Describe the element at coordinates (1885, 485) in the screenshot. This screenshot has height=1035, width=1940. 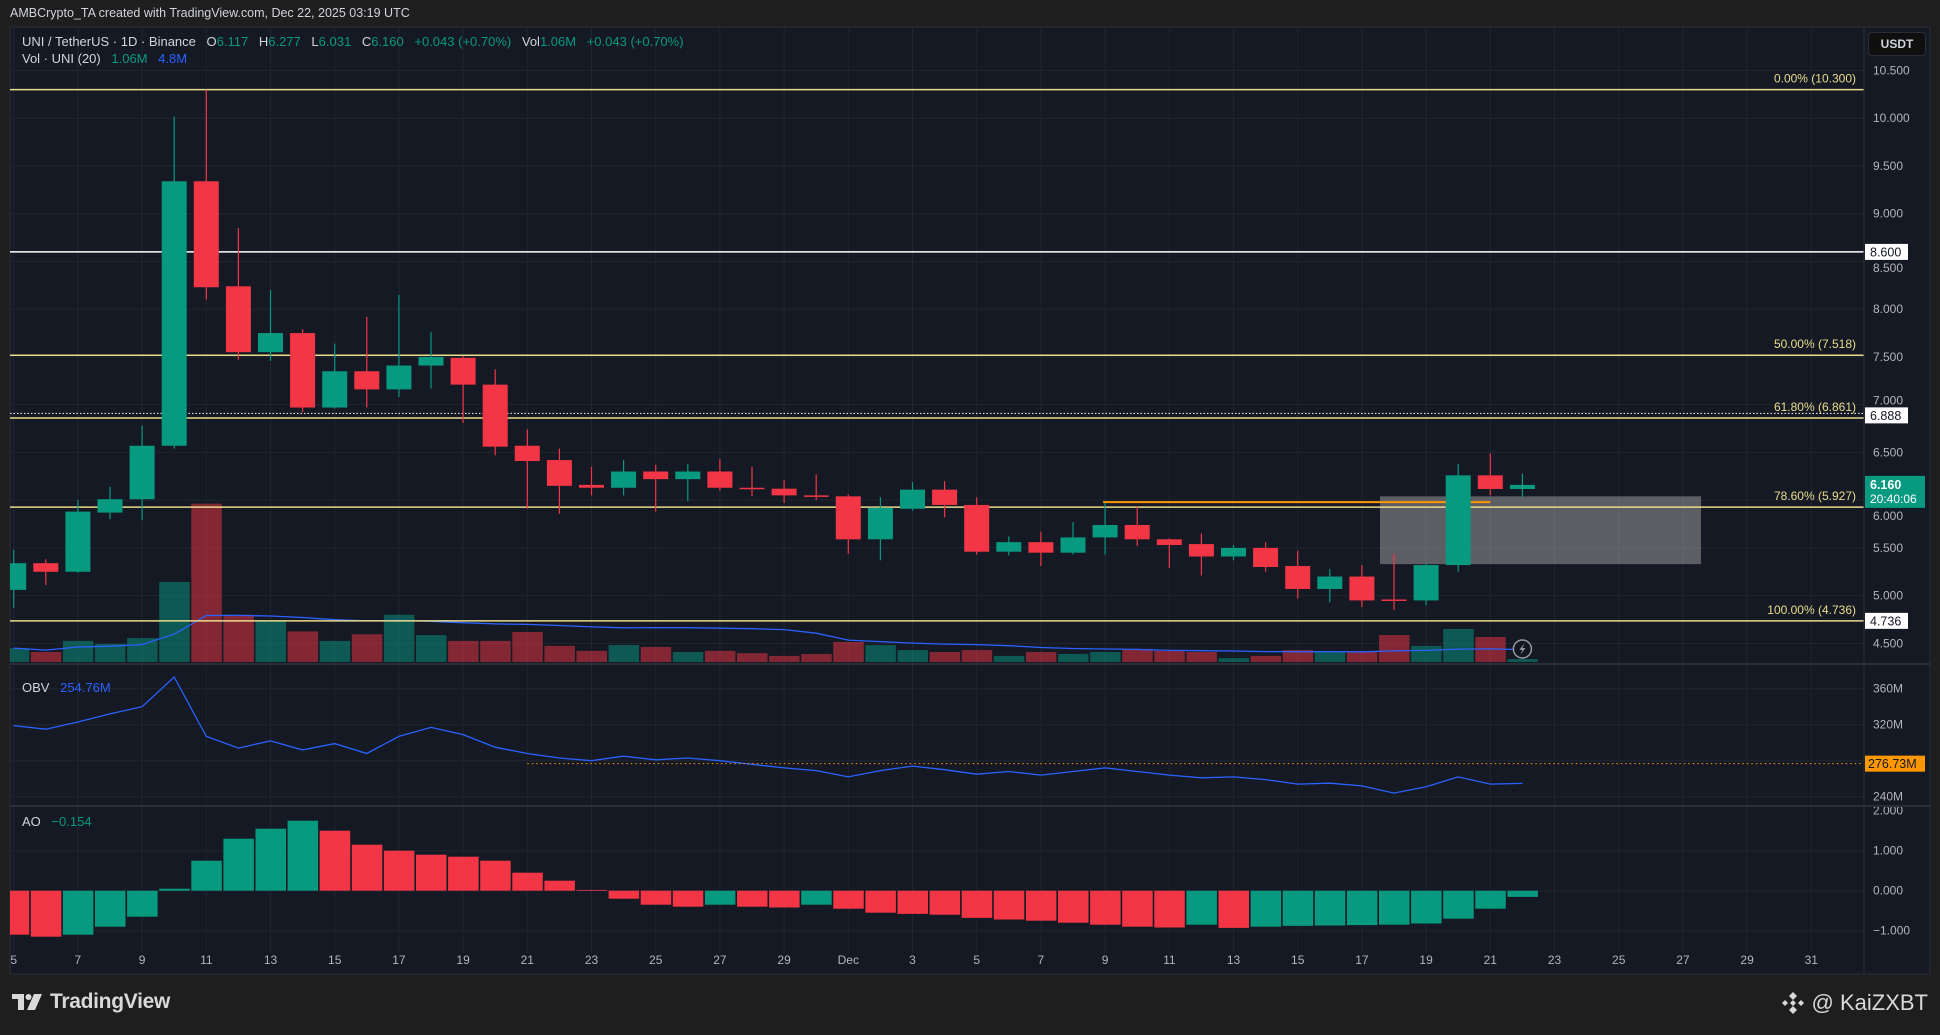
I see `current-price-label: 6.160` at that location.